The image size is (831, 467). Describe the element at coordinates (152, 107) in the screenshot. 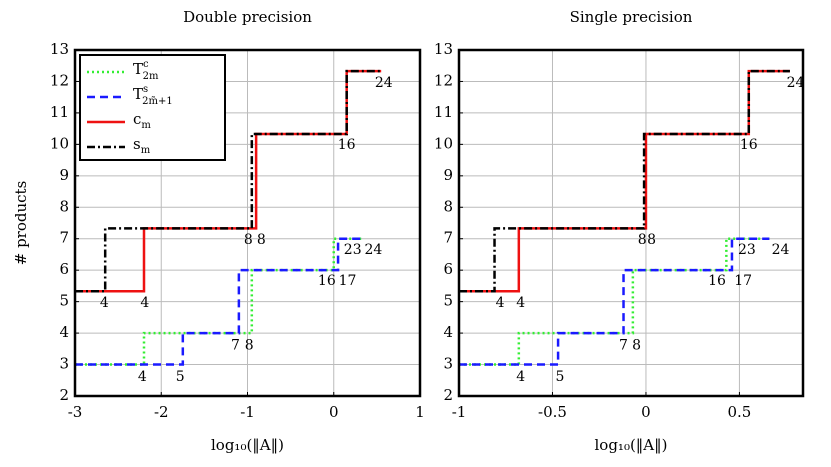

I see `legend-box` at that location.